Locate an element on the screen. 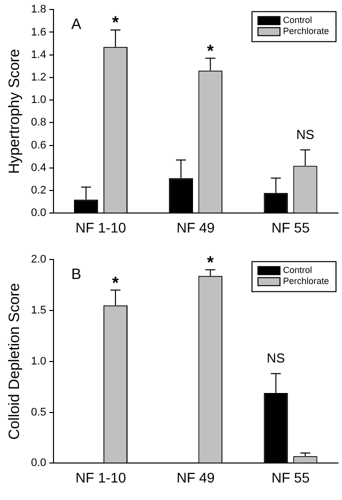 The width and height of the screenshot is (342, 500). annotation: B is located at coordinates (76, 275).